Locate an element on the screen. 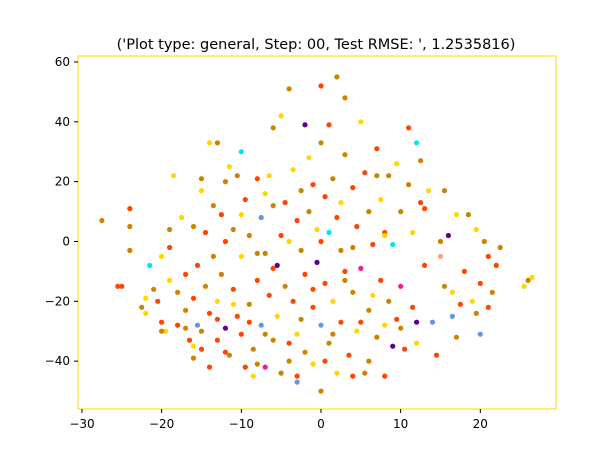 This screenshot has width=614, height=460. x-tick-label: 20 is located at coordinates (480, 424).